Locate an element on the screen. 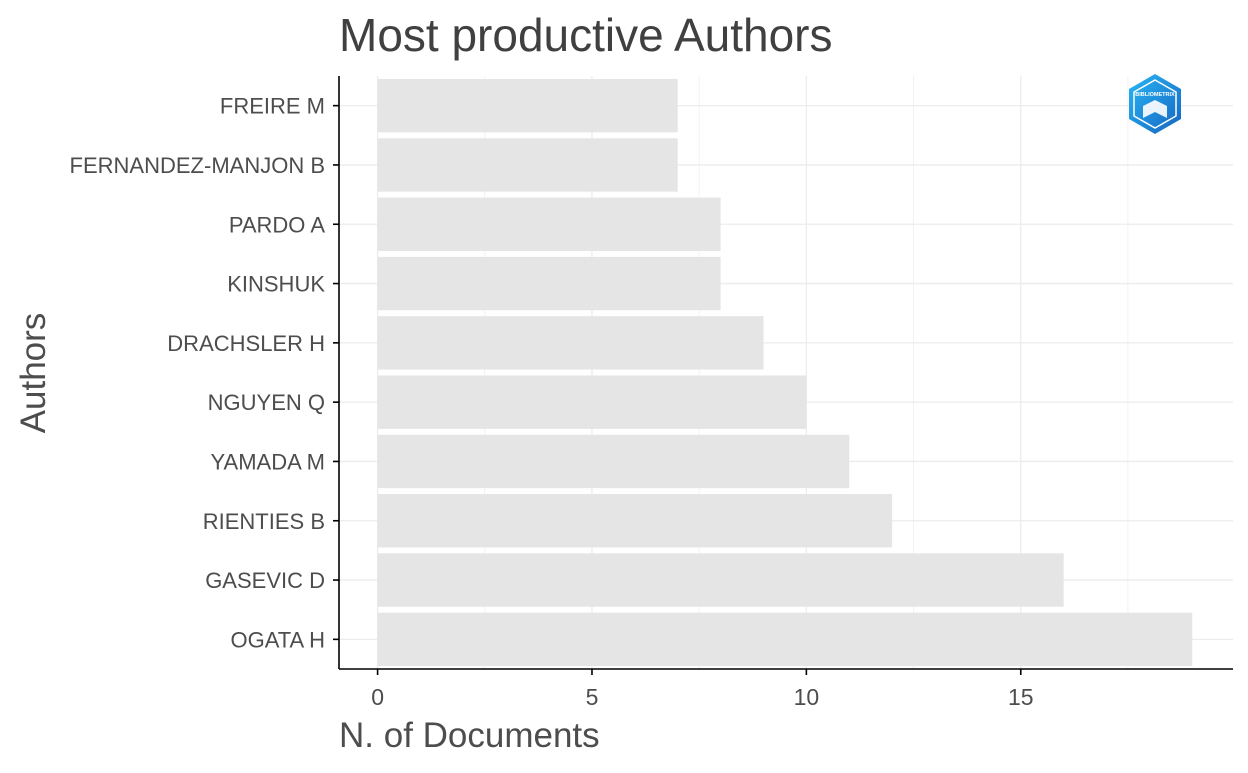 Image resolution: width=1248 pixels, height=773 pixels. chart-title: Most productive Authors is located at coordinates (585, 35).